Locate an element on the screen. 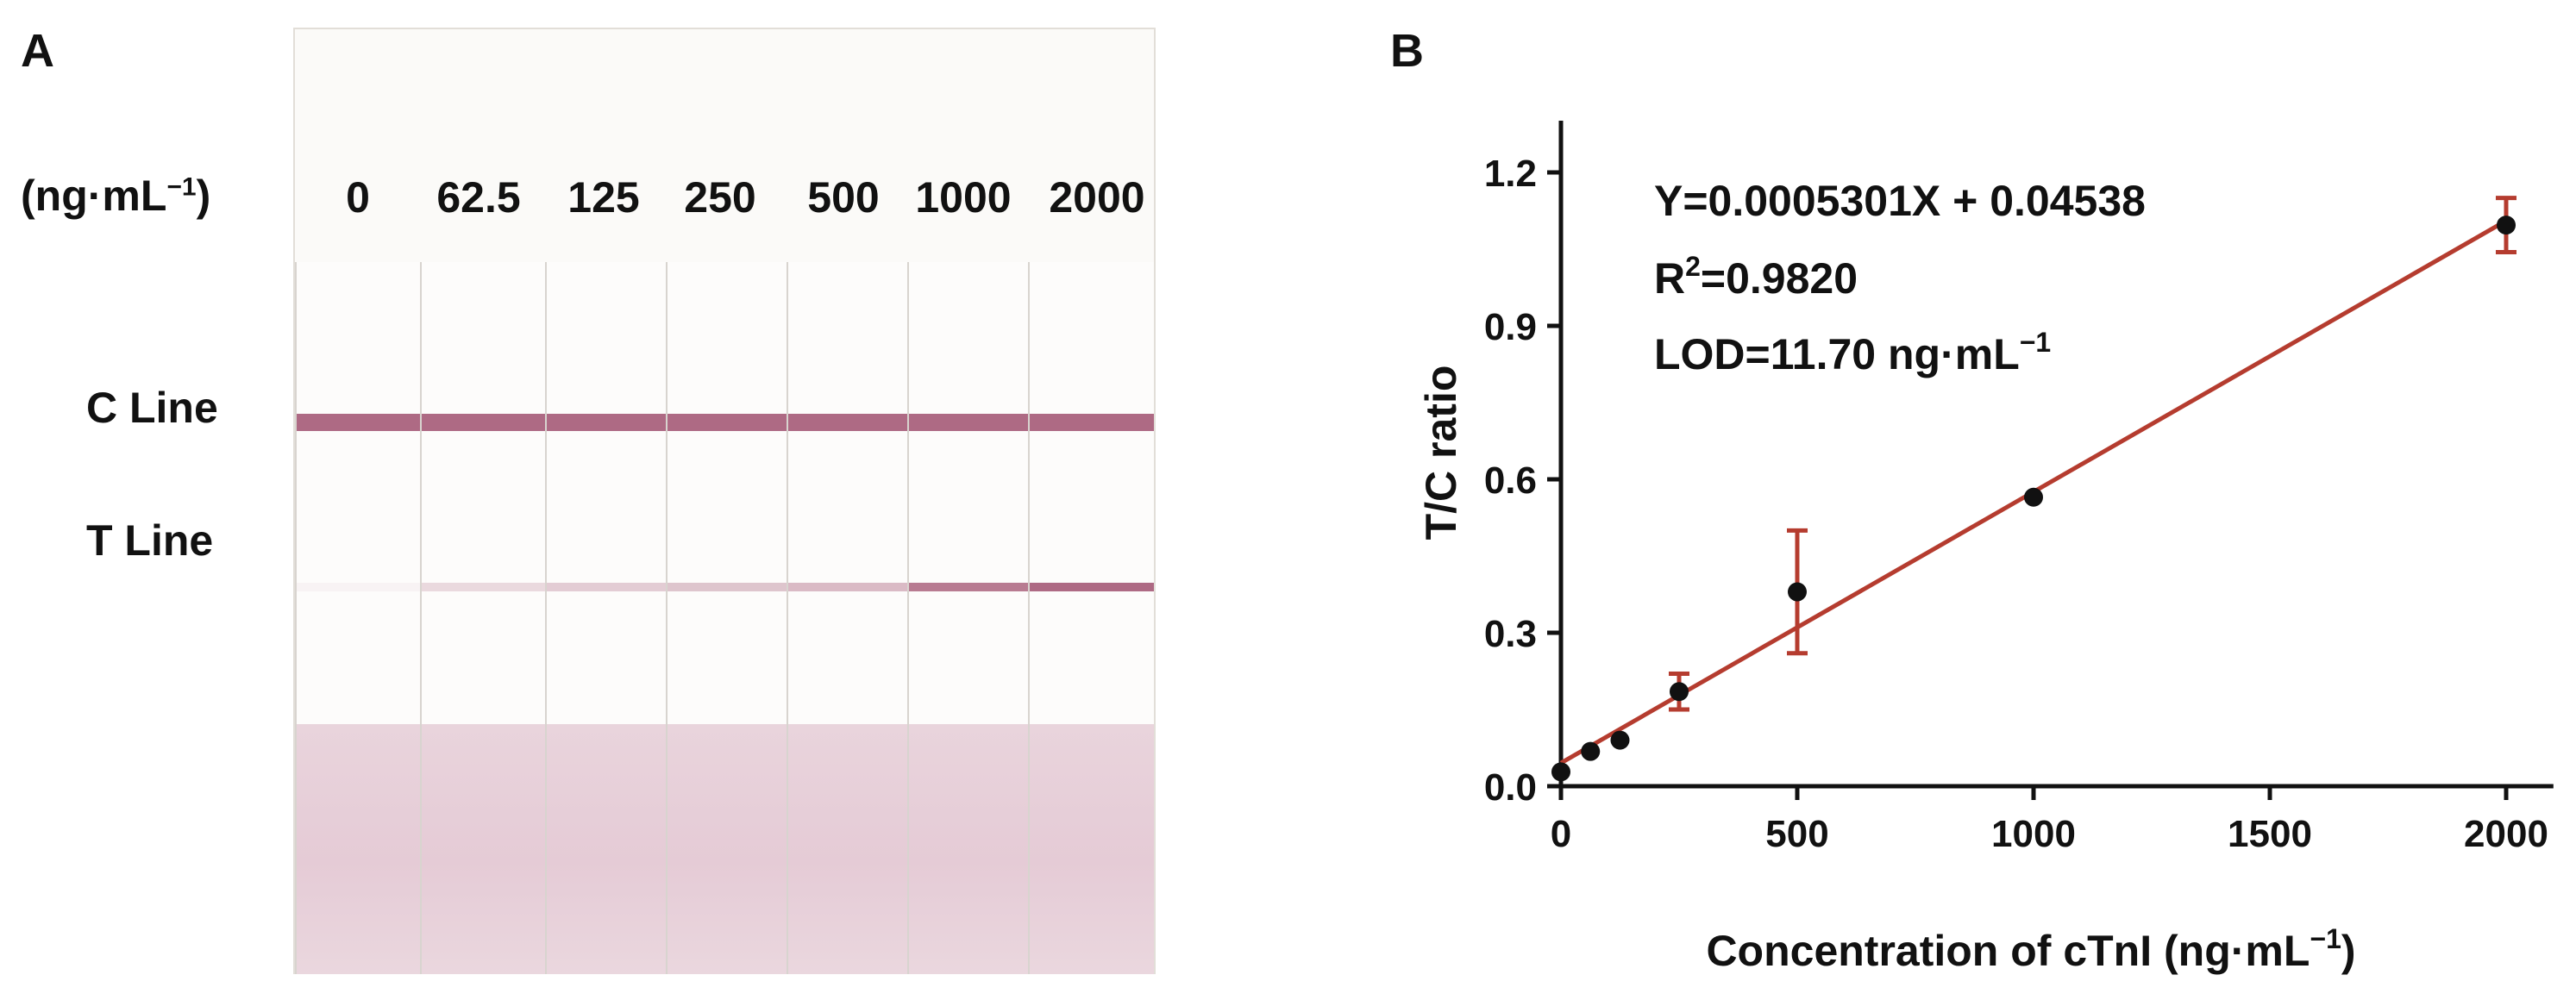 The height and width of the screenshot is (1000, 2576). y-tick-label: 0.3 is located at coordinates (1510, 634).